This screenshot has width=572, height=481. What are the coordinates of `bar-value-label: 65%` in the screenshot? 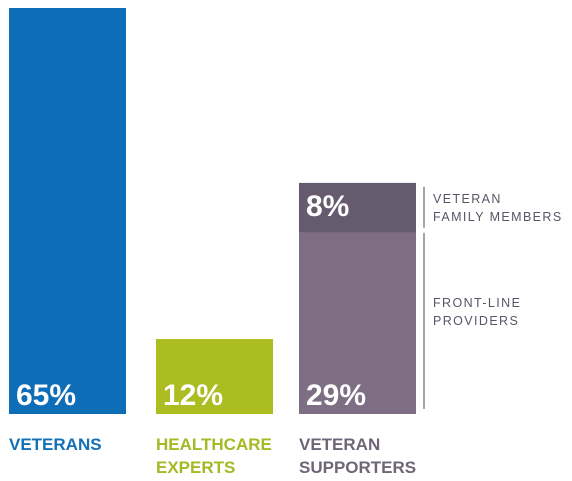 It's located at (46, 395).